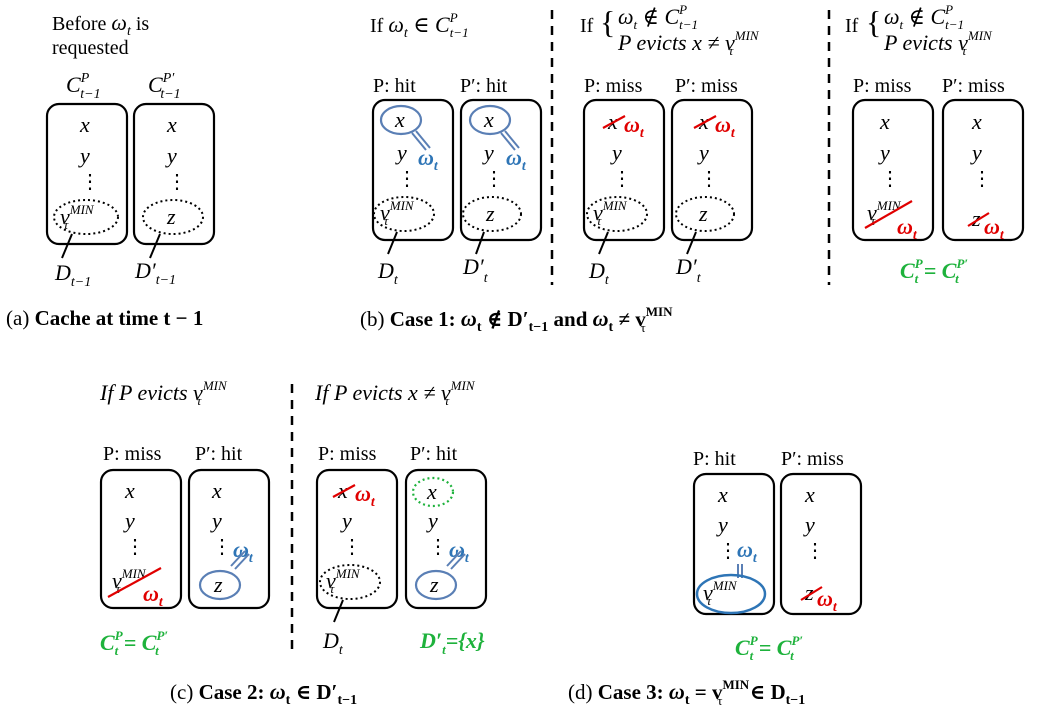 The height and width of the screenshot is (717, 1046). Describe the element at coordinates (731, 594) in the screenshot. I see `hit-circle-vmin` at that location.